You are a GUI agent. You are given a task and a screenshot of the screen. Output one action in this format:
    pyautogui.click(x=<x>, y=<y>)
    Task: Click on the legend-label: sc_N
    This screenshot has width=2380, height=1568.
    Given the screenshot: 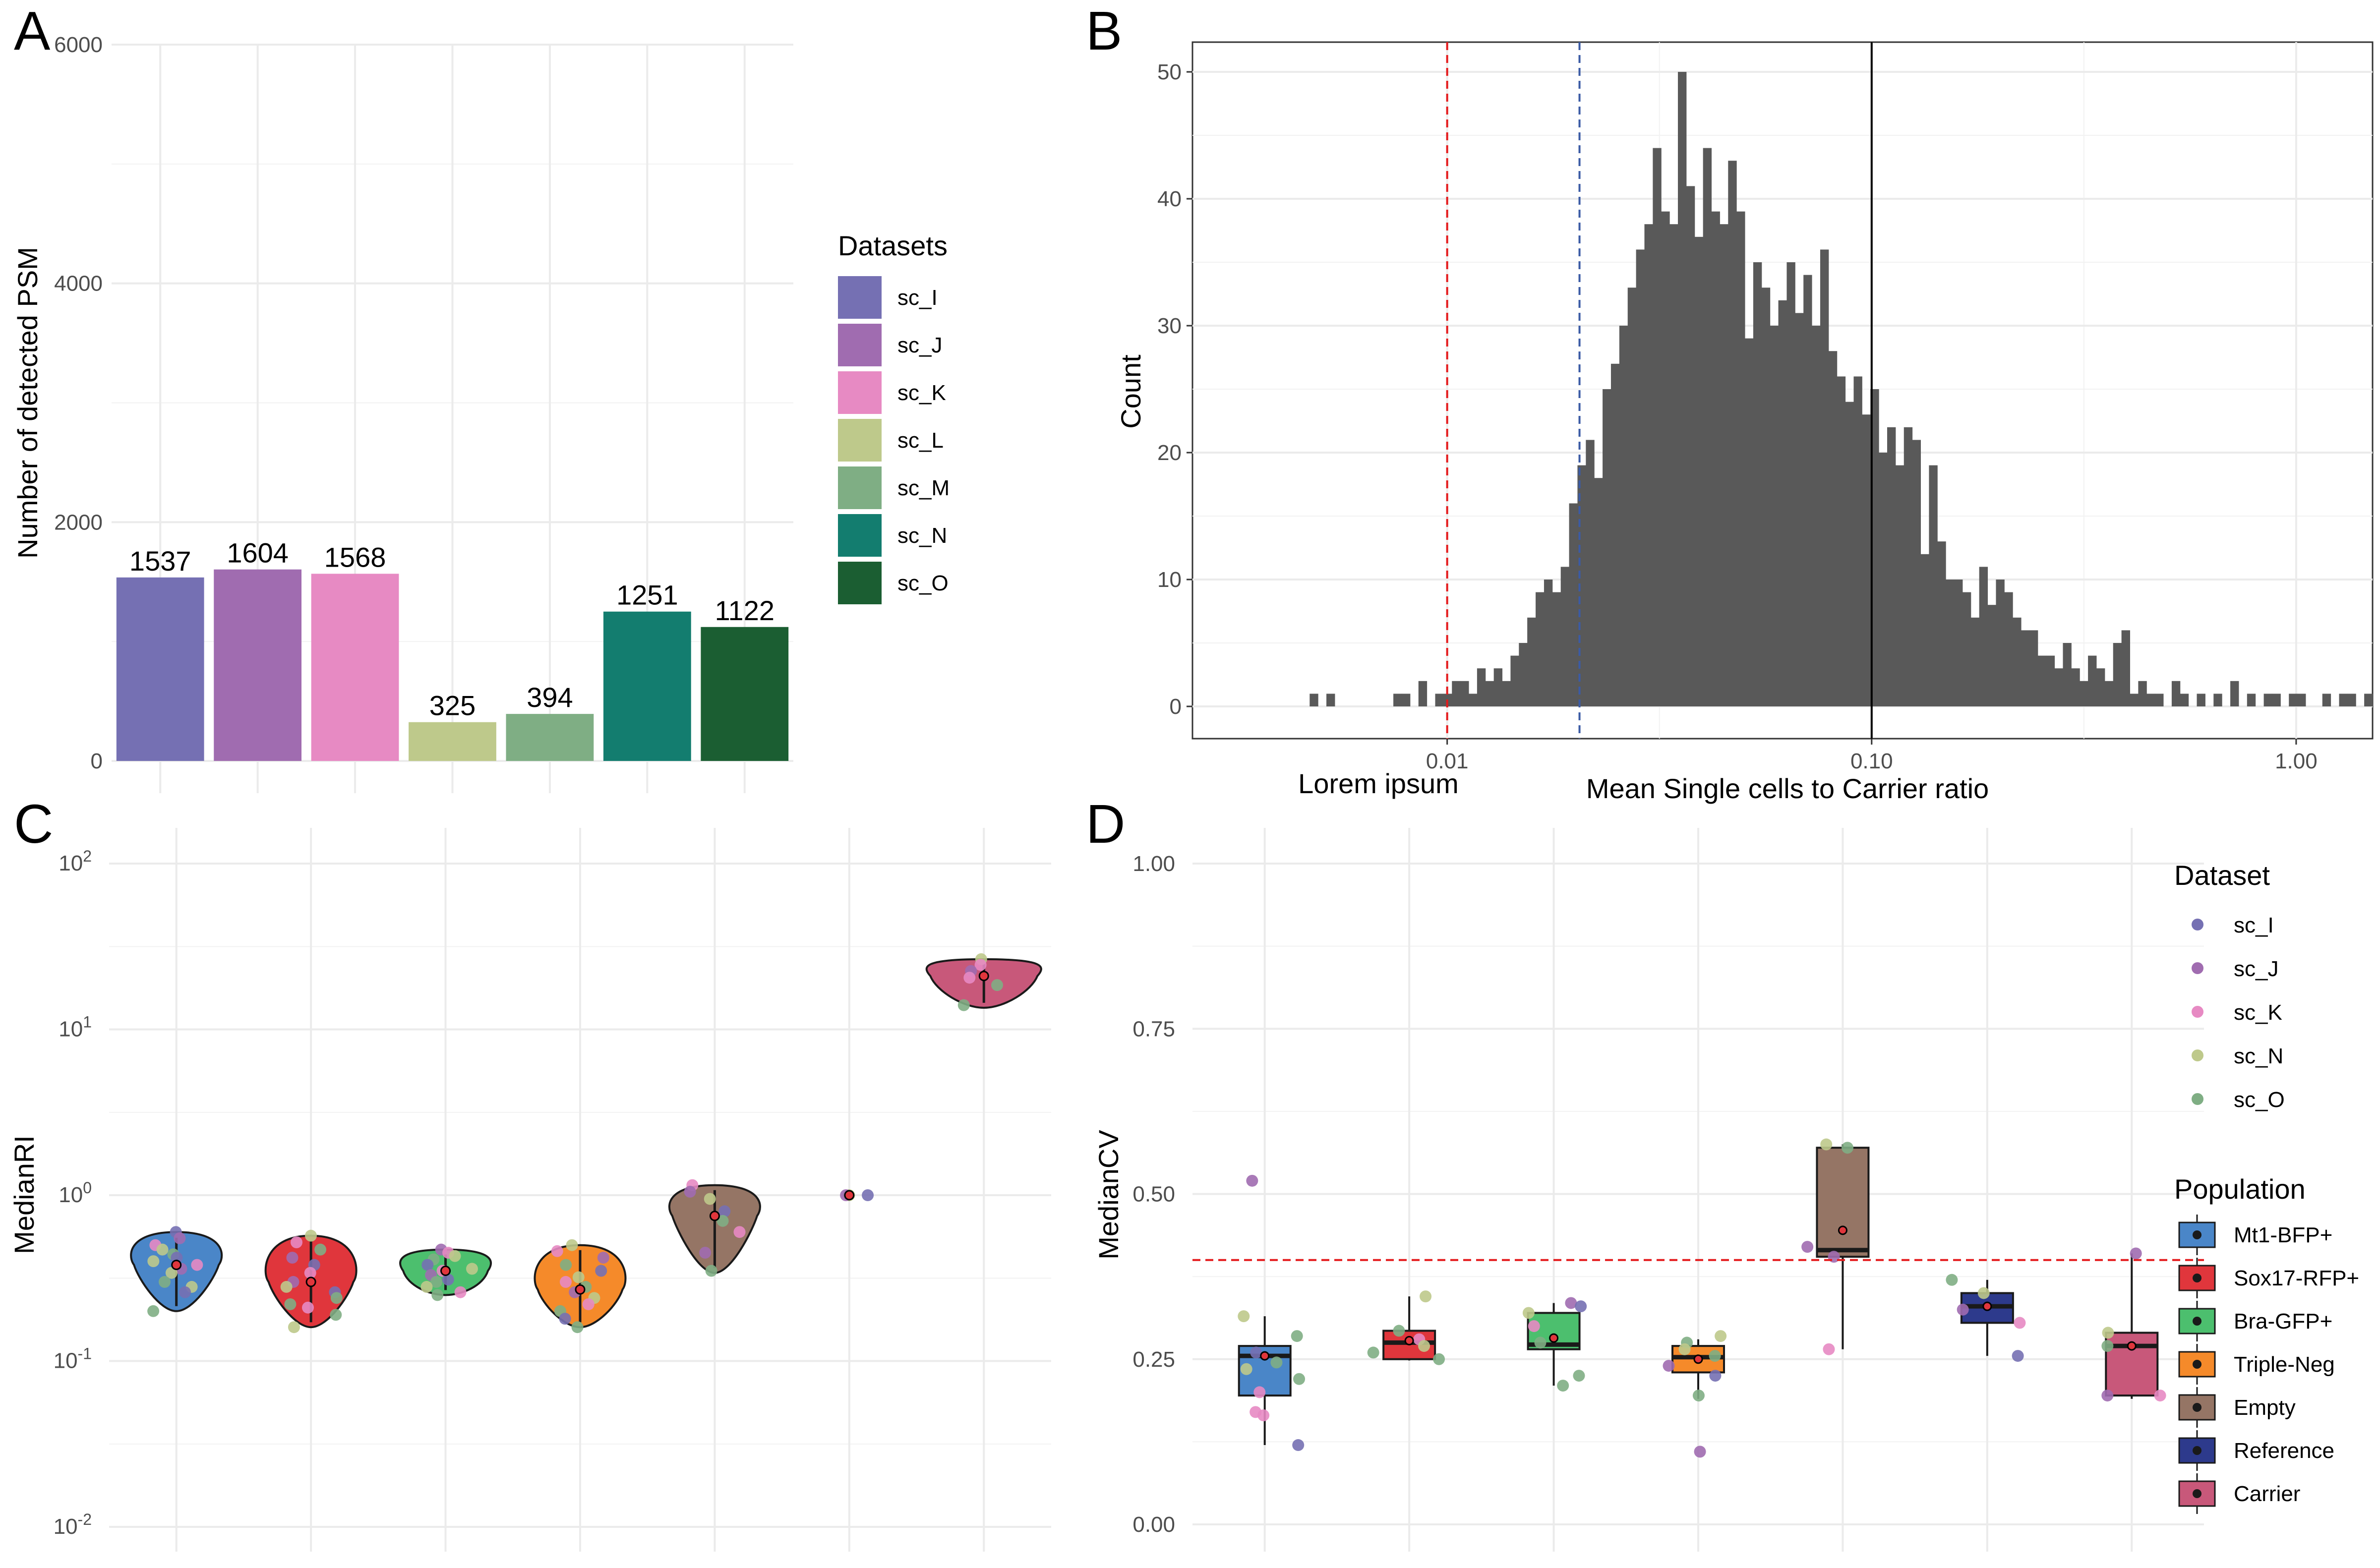 What is the action you would take?
    pyautogui.click(x=922, y=535)
    